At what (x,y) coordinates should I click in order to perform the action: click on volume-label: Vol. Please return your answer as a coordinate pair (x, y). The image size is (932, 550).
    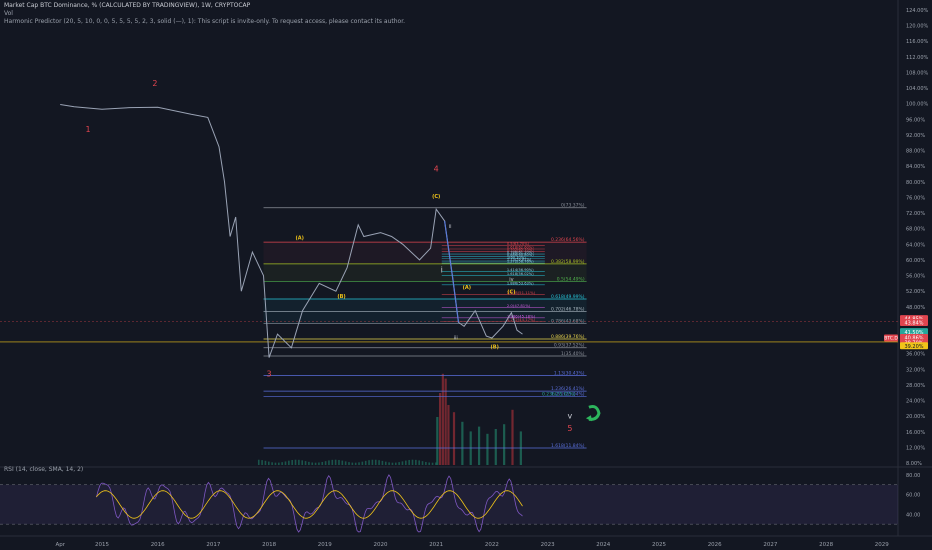
    Looking at the image, I should click on (8, 13).